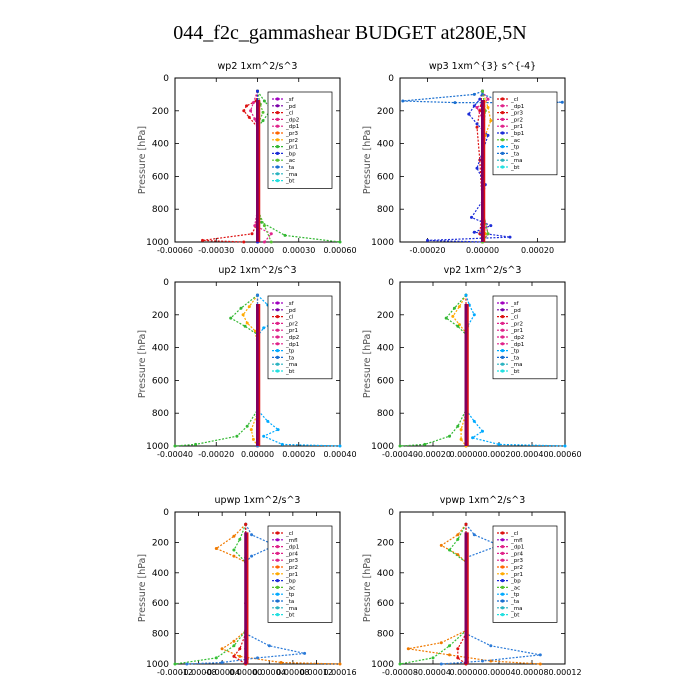 The height and width of the screenshot is (700, 700). What do you see at coordinates (290, 107) in the screenshot?
I see `legend-label: _pd` at bounding box center [290, 107].